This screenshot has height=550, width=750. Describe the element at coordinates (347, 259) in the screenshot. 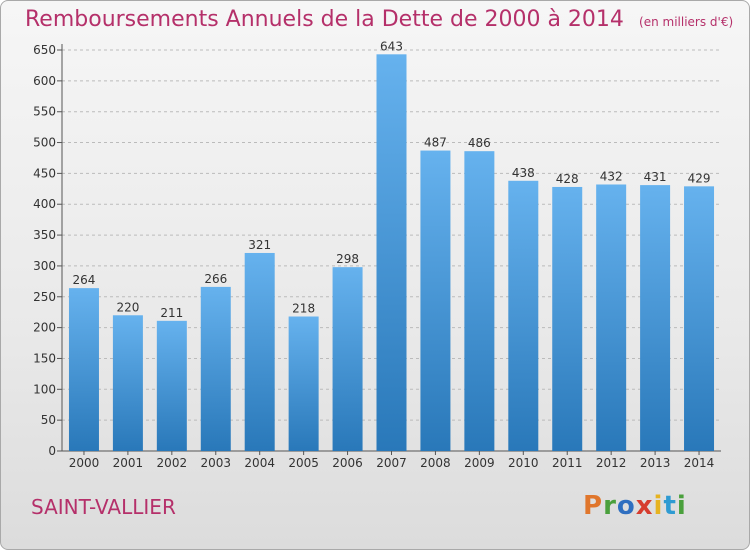

I see `data-label-2006: 298` at that location.